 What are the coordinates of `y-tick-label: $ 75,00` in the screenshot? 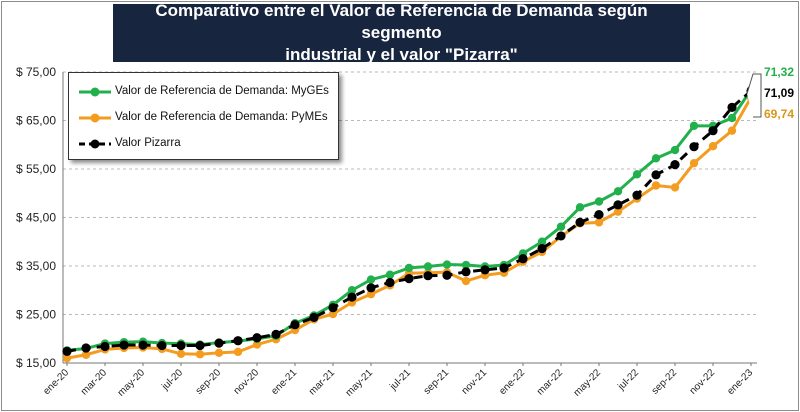 It's located at (36, 72).